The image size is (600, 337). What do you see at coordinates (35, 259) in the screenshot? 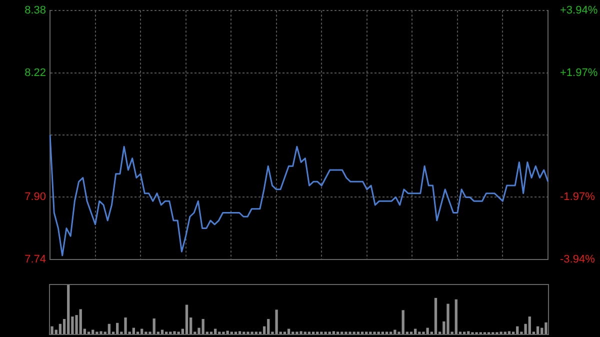
I see `y-tick-label: 7.74` at bounding box center [35, 259].